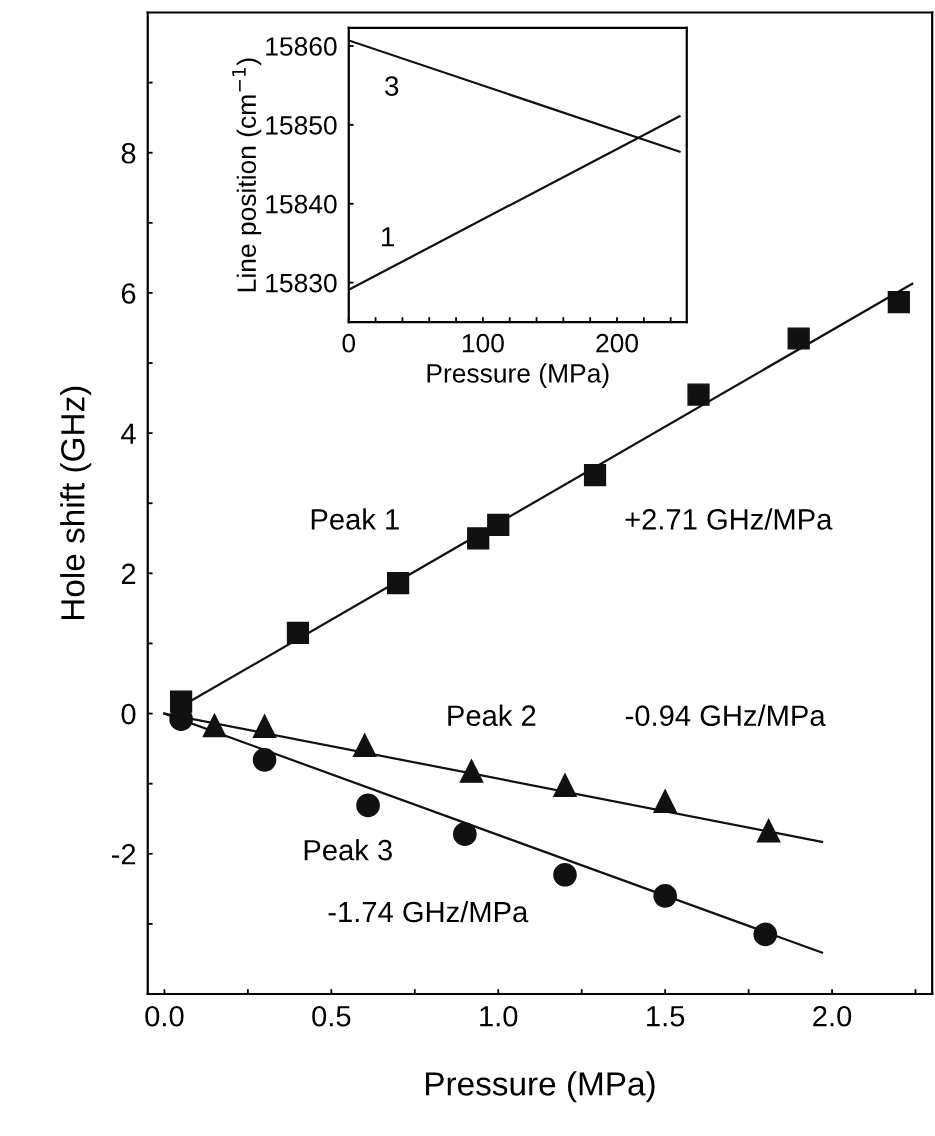  Describe the element at coordinates (725, 715) in the screenshot. I see `annotation: -0.94 GHz/MPa` at that location.